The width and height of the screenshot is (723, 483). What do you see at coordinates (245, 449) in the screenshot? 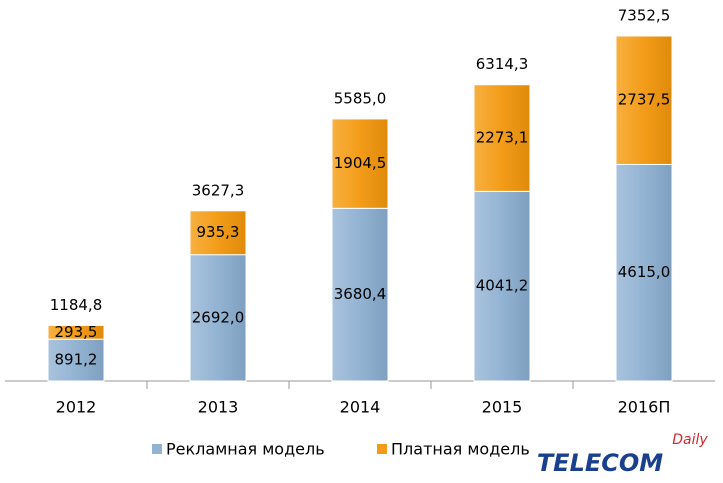
I see `legend-label: Рекламная модель` at bounding box center [245, 449].